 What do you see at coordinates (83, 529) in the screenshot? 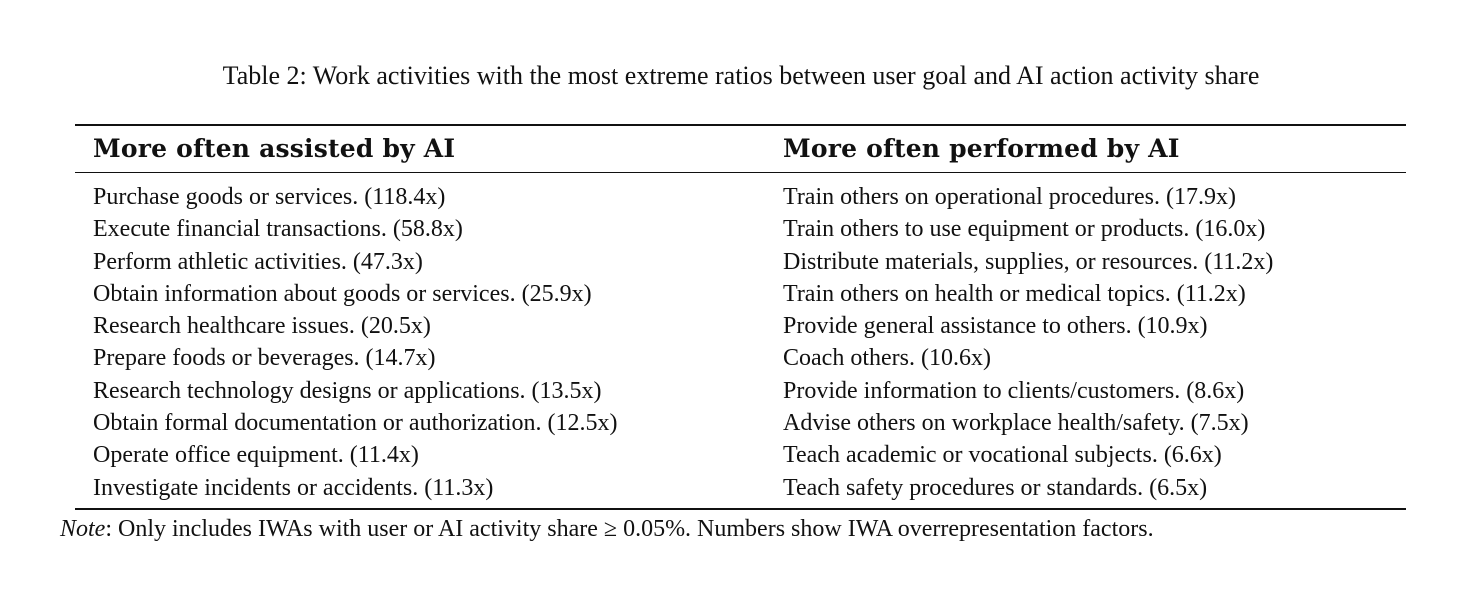
I see `note-label: Note` at bounding box center [83, 529].